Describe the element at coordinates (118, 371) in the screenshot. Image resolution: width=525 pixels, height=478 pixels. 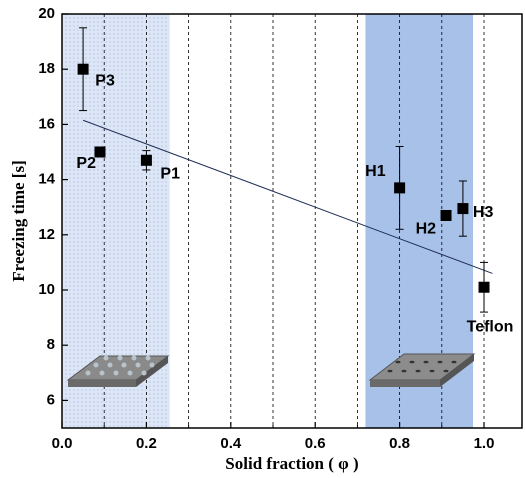
I see `pillar-surface-icon` at that location.